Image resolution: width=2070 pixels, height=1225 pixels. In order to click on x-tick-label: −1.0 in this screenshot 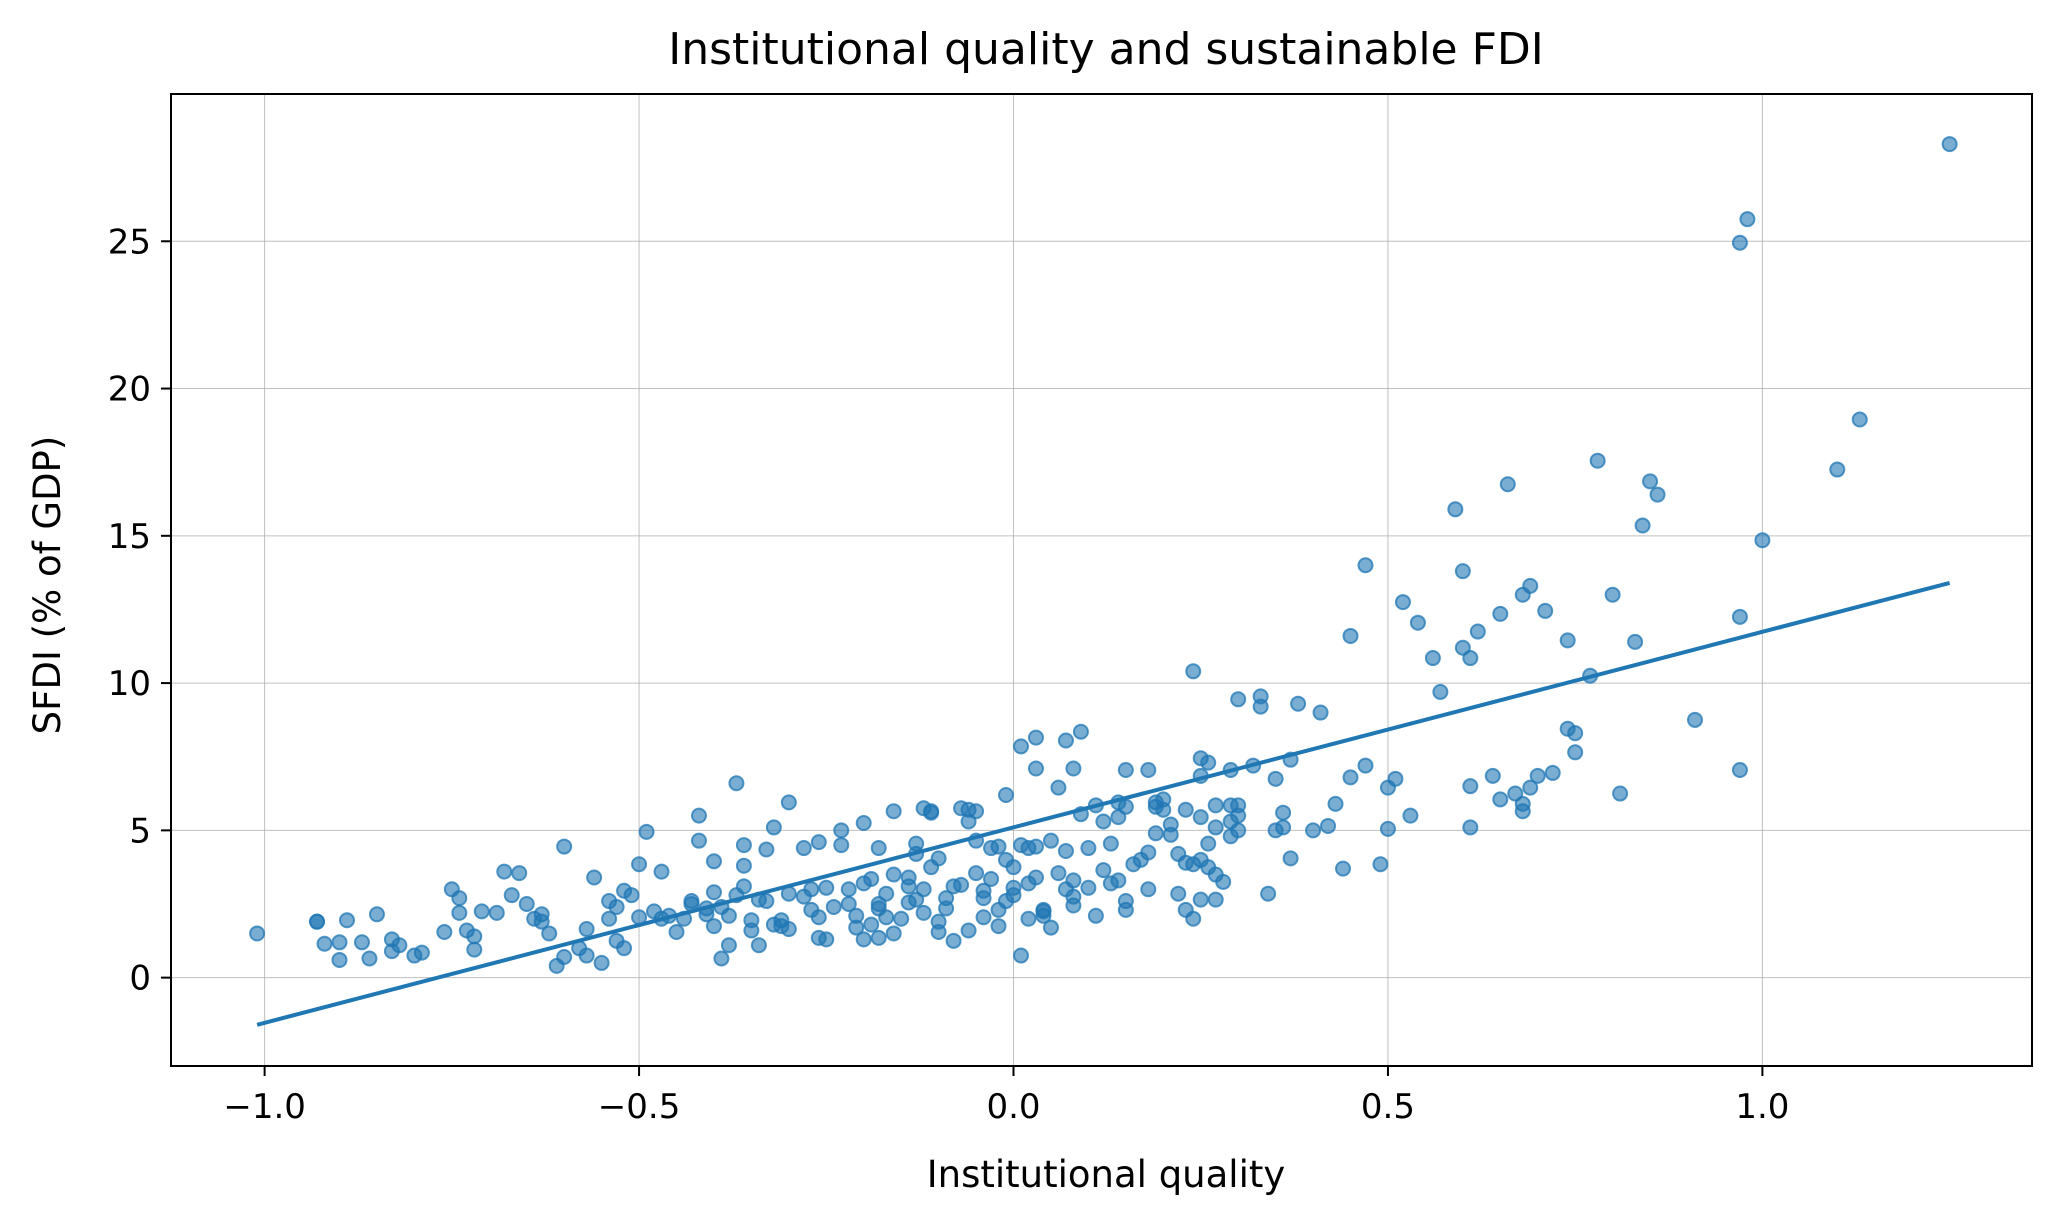, I will do `click(264, 1107)`.